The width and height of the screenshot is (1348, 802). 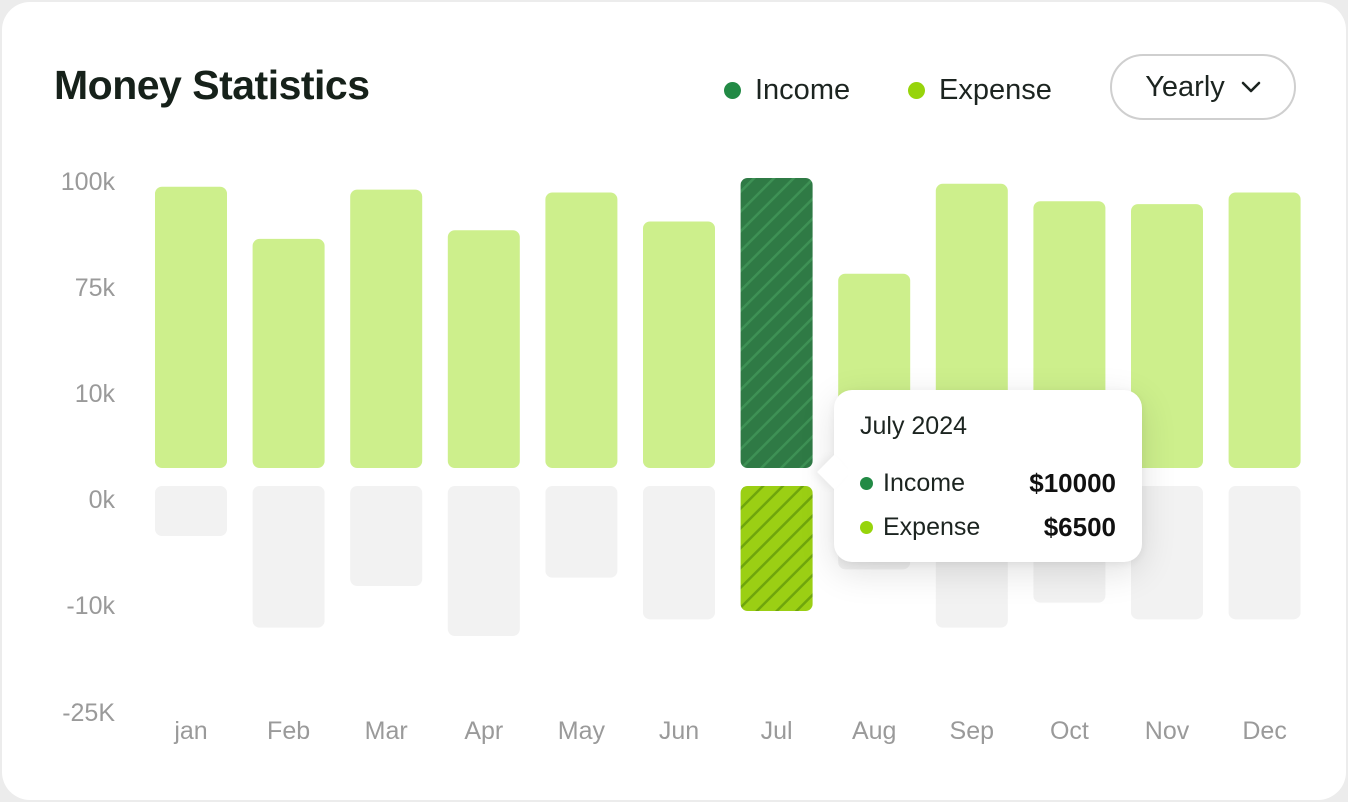 What do you see at coordinates (1264, 553) in the screenshot?
I see `expense-bar-dec` at bounding box center [1264, 553].